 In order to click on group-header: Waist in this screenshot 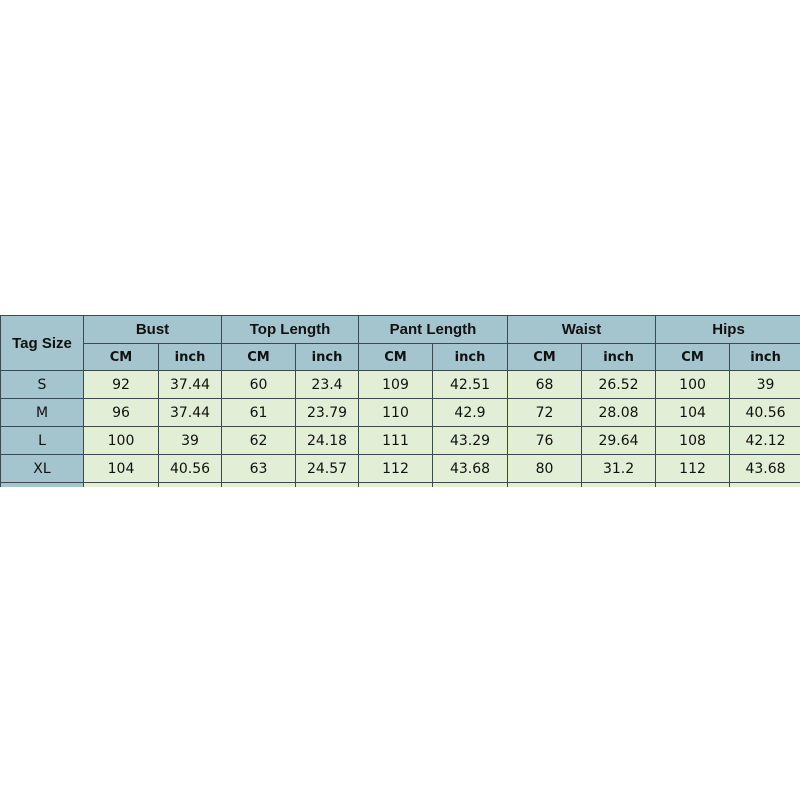, I will do `click(582, 329)`.